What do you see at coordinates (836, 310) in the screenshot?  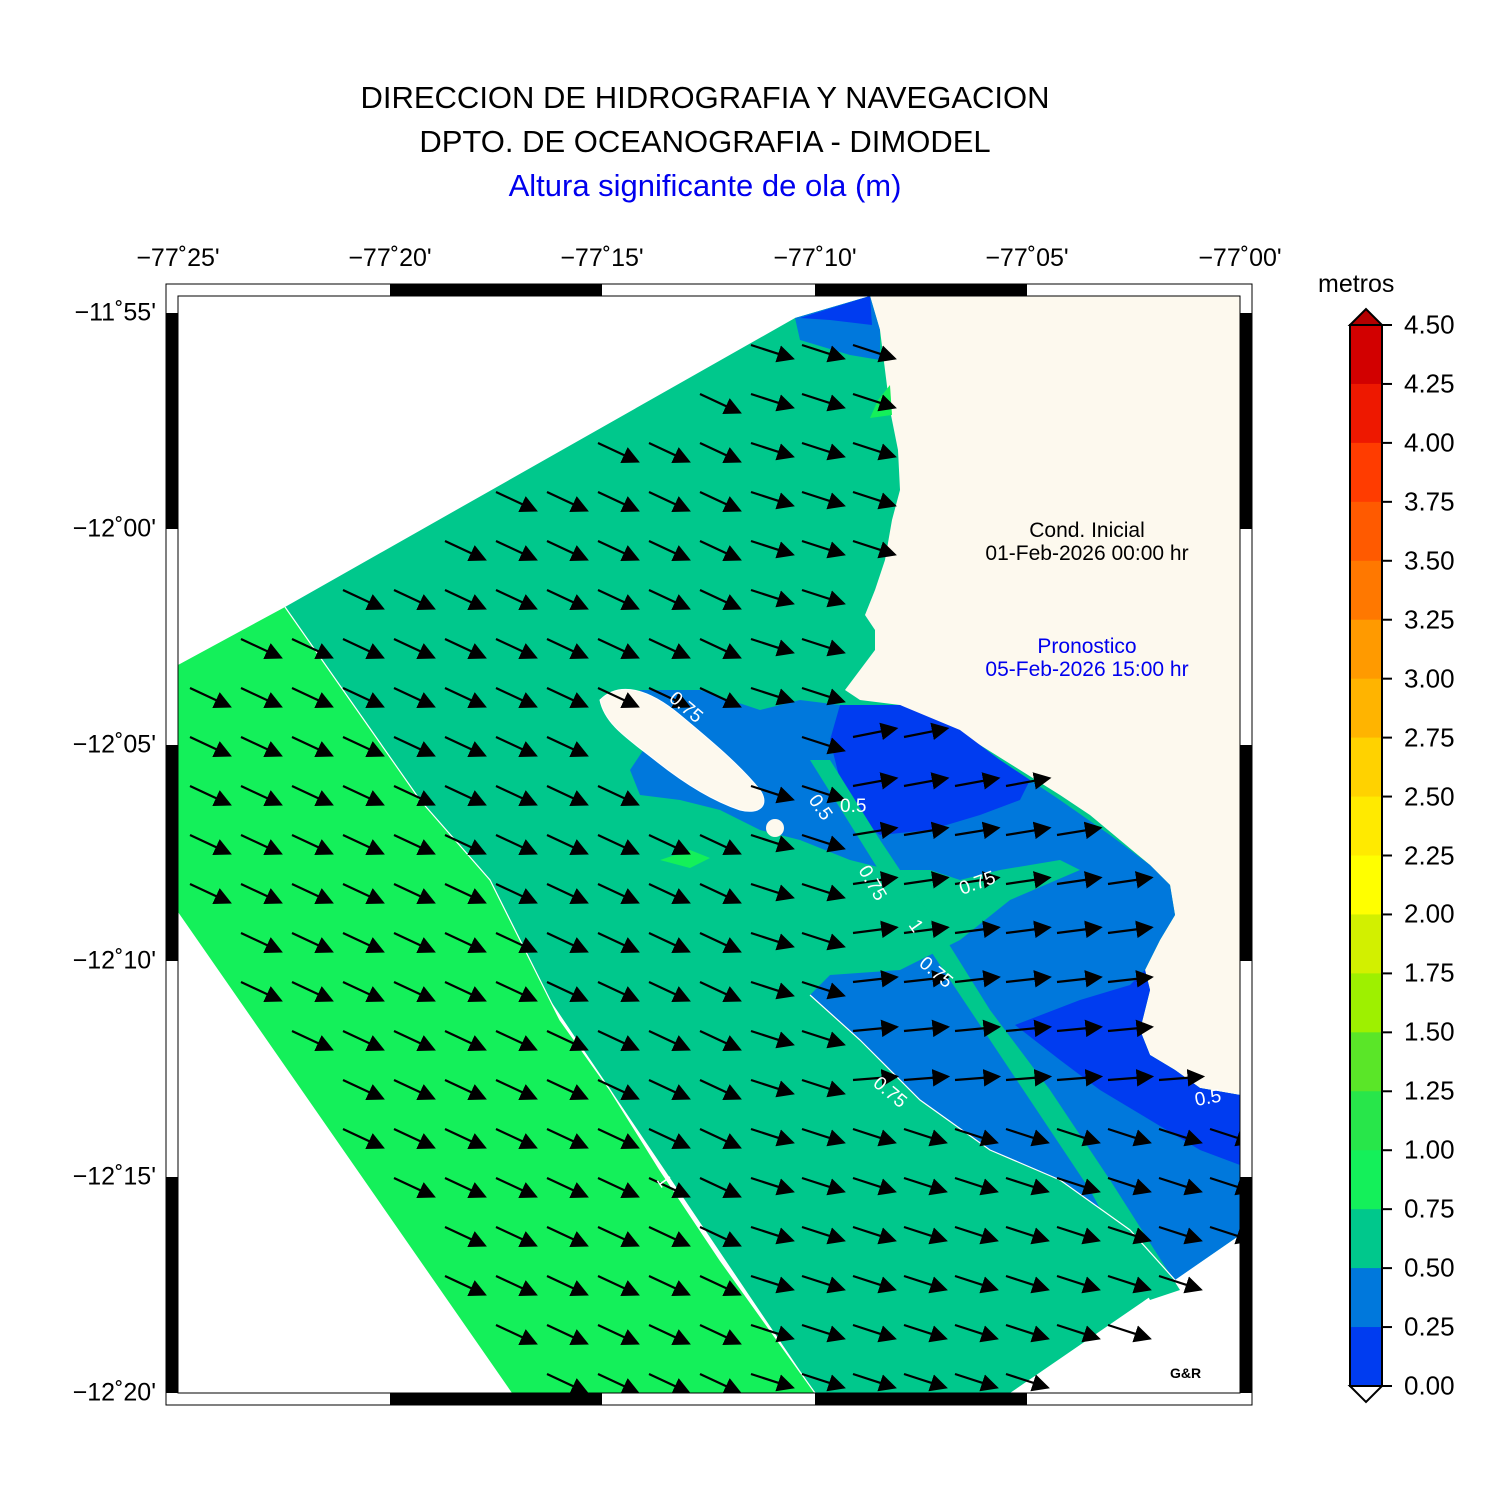 I see `wave-band-025-050-north` at bounding box center [836, 310].